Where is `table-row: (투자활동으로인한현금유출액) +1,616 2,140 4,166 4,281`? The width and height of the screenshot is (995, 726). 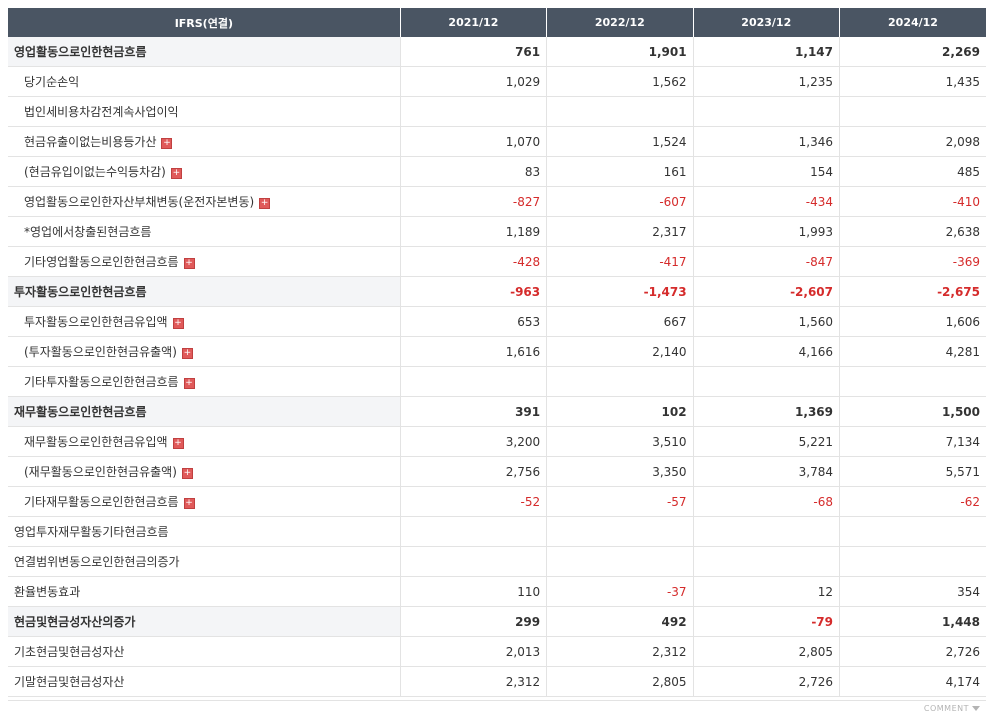 table-row: (투자활동으로인한현금유출액) +1,616 2,140 4,166 4,281 is located at coordinates (497, 351).